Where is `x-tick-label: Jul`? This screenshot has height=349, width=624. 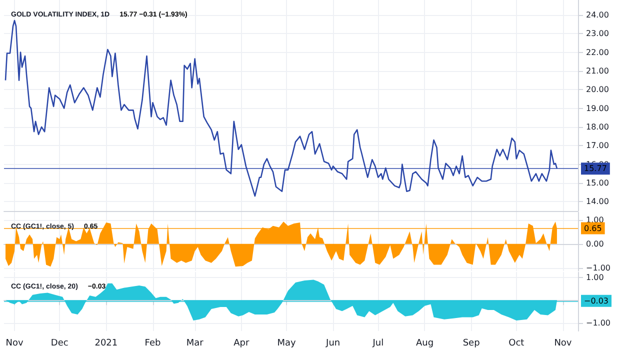 x-tick-label: Jul is located at coordinates (378, 343).